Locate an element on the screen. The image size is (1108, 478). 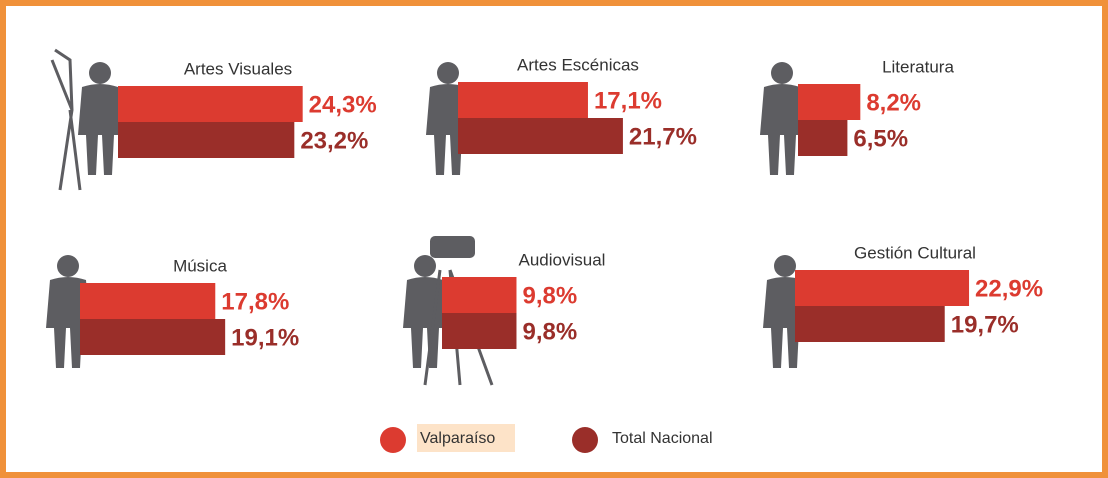
value-label: 8,2% is located at coordinates (893, 102).